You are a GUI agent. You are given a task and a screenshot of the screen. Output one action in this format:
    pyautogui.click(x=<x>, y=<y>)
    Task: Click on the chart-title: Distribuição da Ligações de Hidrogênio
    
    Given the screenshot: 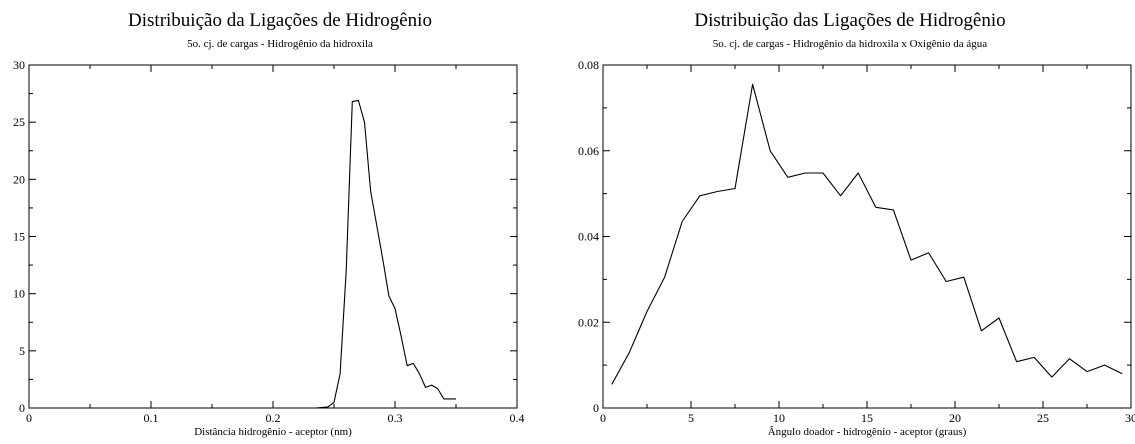 What is the action you would take?
    pyautogui.click(x=280, y=20)
    